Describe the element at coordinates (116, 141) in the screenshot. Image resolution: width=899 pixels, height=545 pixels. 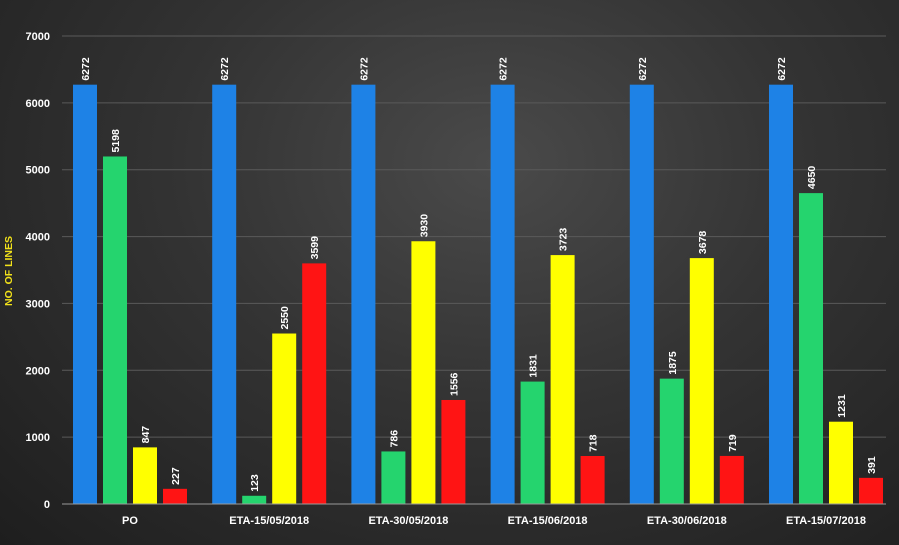
I see `data-label: 5198` at that location.